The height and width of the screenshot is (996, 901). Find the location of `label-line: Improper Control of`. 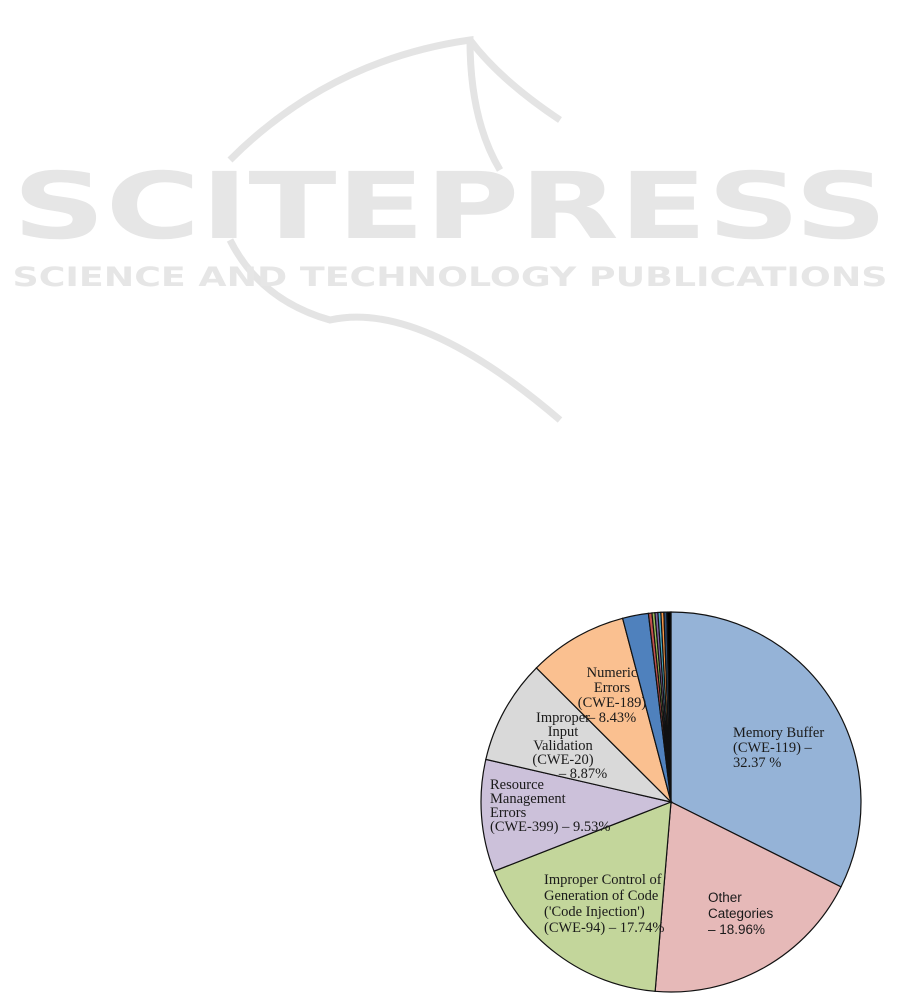

label-line: Improper Control of is located at coordinates (603, 880).